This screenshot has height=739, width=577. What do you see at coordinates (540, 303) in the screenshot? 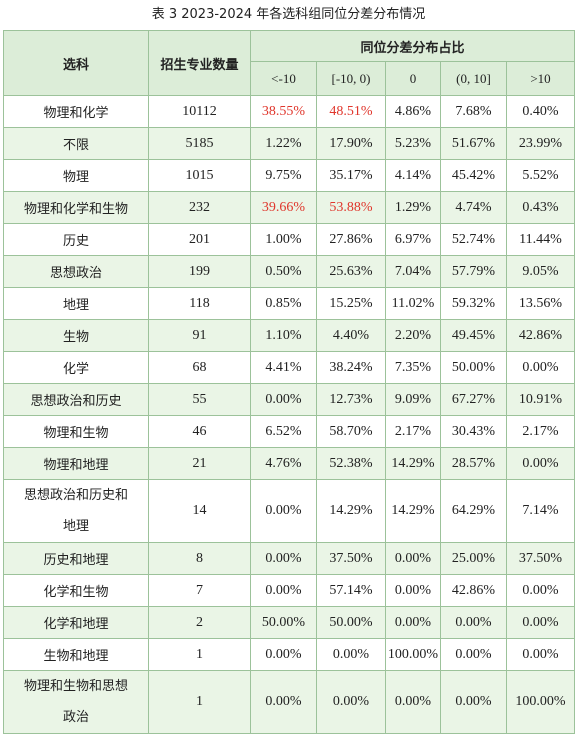
I see `table-cell: 13.56%` at bounding box center [540, 303].